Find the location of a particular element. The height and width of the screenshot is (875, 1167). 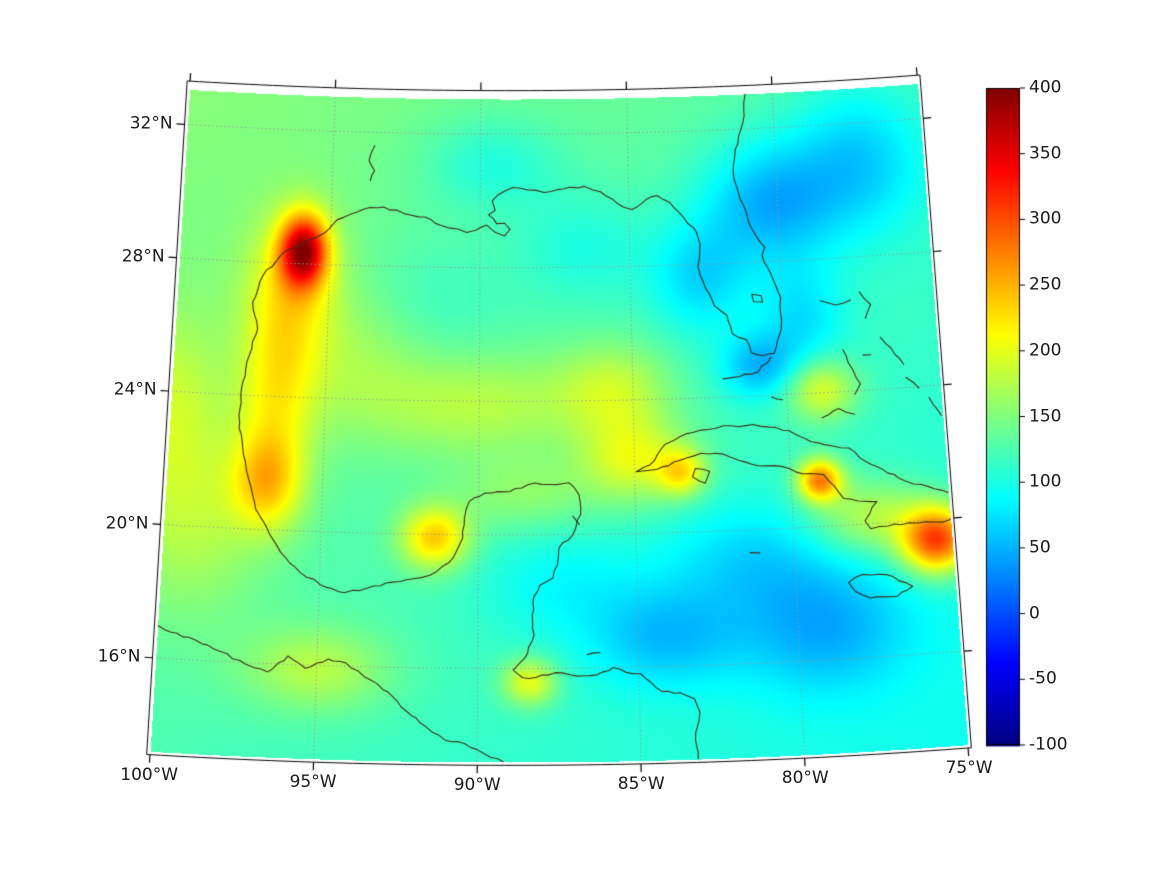

colorbar-tick-label-350: 350 is located at coordinates (1045, 153).